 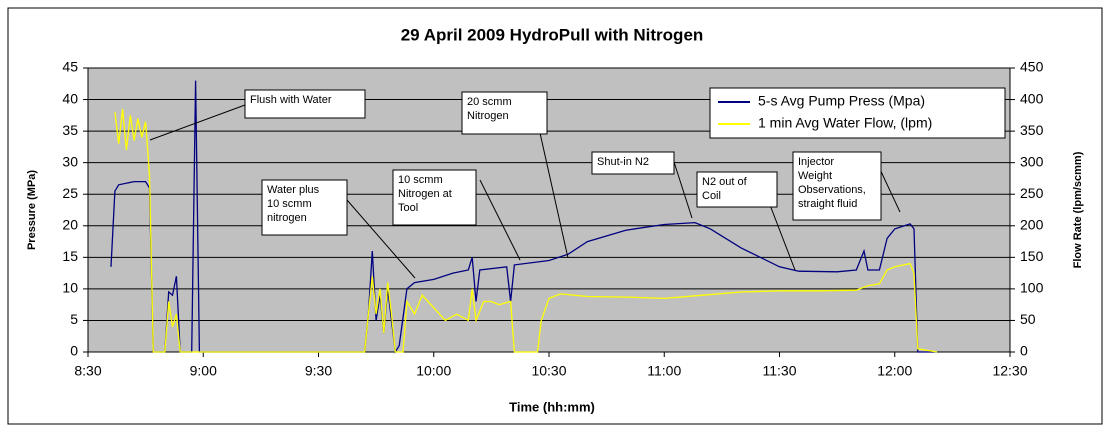 What do you see at coordinates (287, 218) in the screenshot?
I see `annotation-text: nitrogen` at bounding box center [287, 218].